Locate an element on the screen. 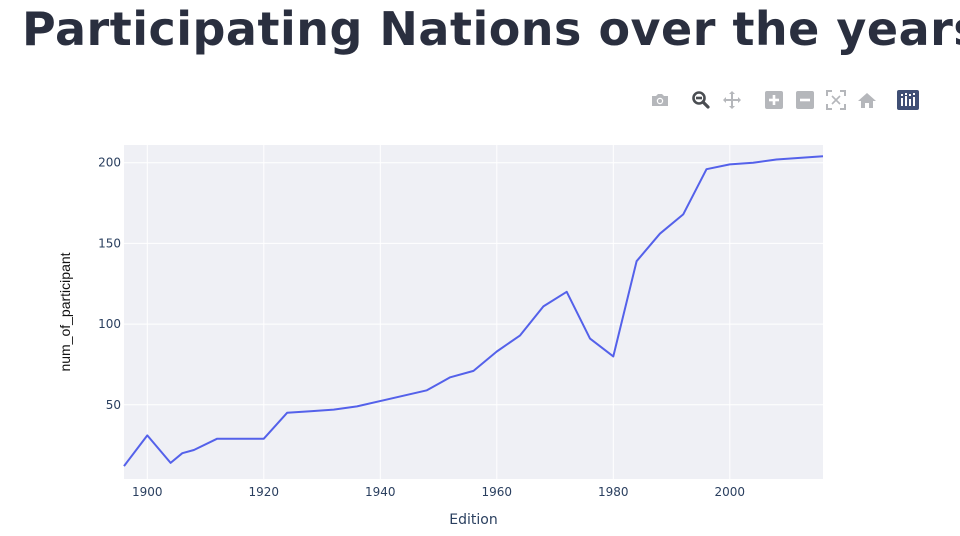 This screenshot has height=536, width=960. reset-axes-icon is located at coordinates (867, 100).